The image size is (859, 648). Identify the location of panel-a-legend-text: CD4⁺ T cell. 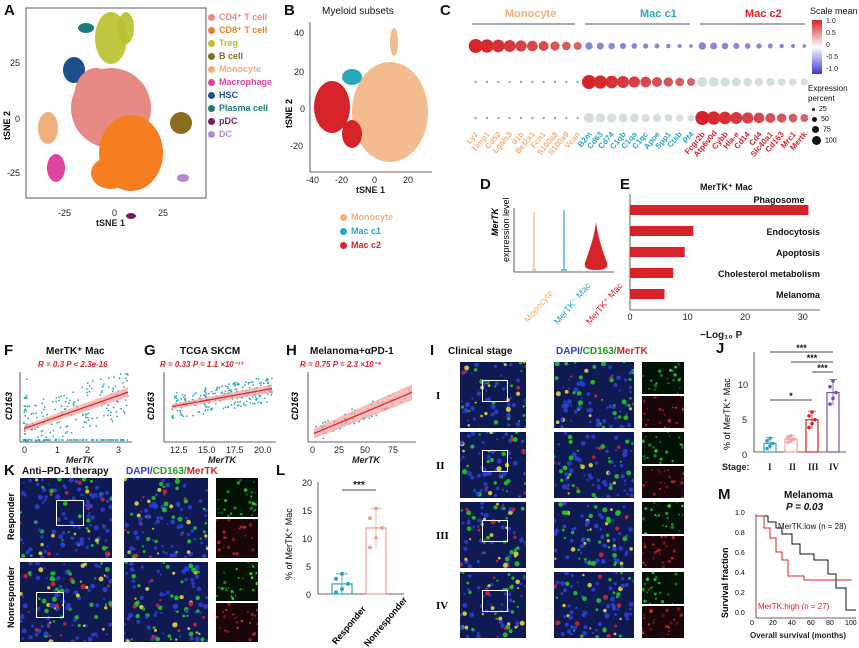
(243, 17).